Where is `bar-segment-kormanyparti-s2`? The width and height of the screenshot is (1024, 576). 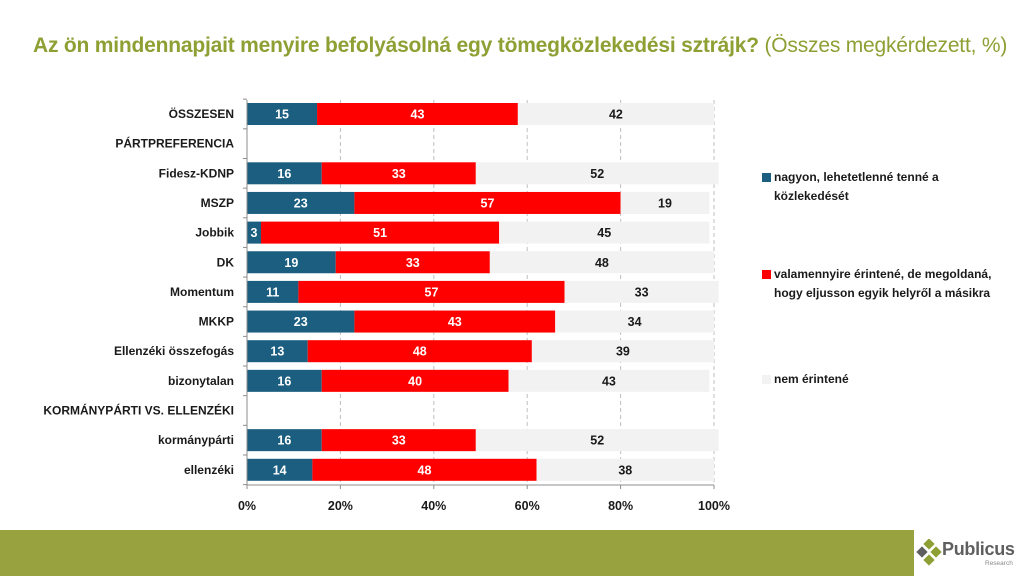
bar-segment-kormanyparti-s2 is located at coordinates (597, 440).